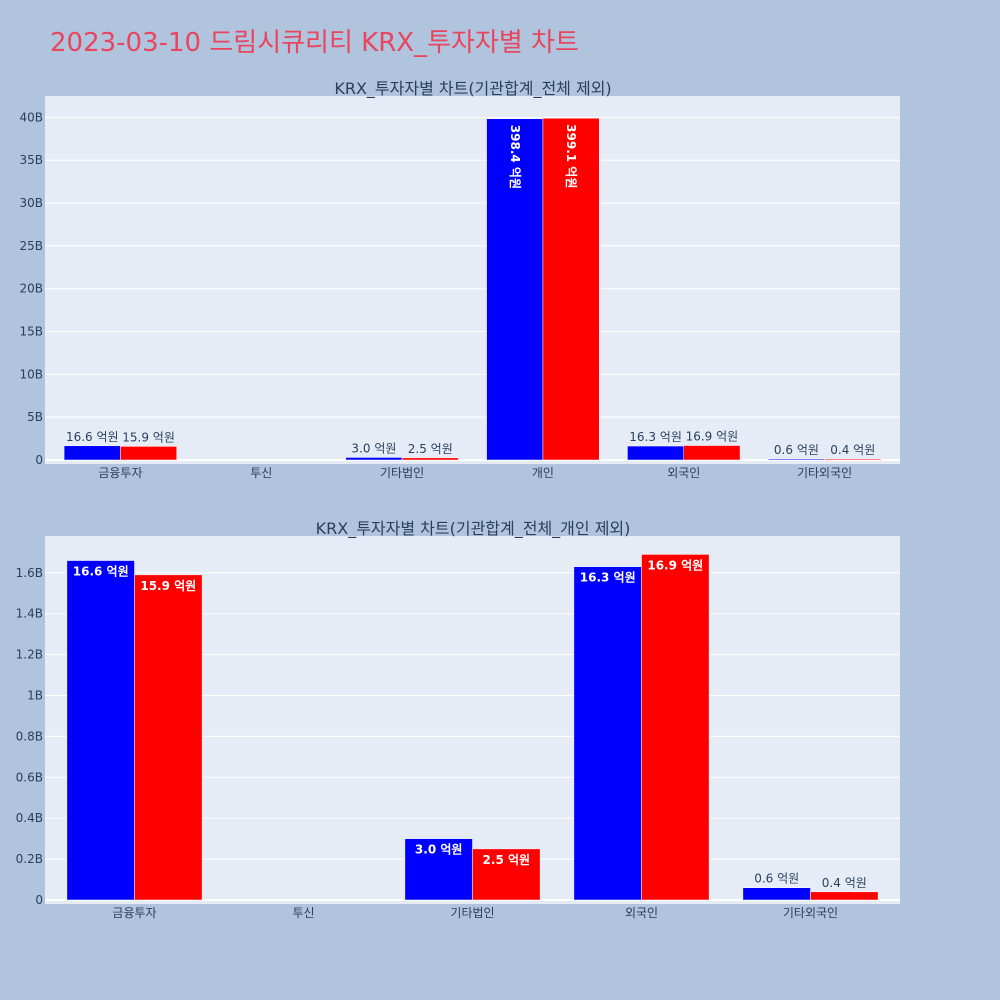 The image size is (1000, 1000). I want to click on y-tick-label: 0.8B, so click(29, 736).